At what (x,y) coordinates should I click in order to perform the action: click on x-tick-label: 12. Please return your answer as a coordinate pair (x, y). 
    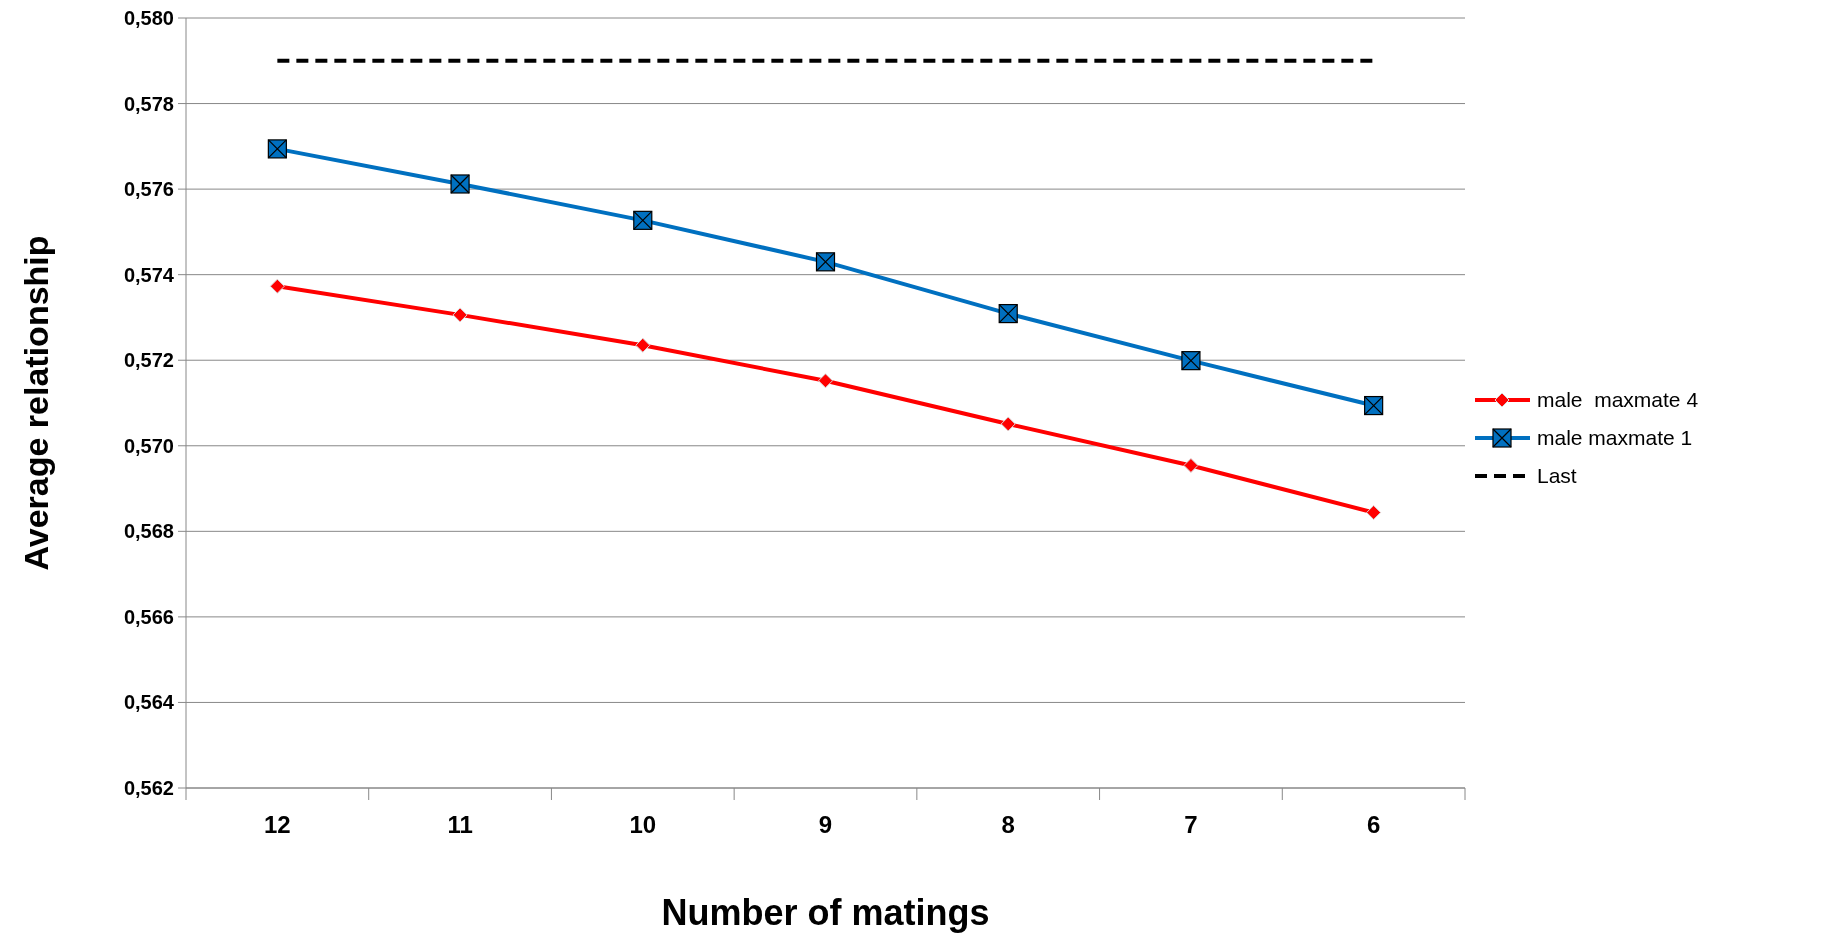
    Looking at the image, I should click on (277, 824).